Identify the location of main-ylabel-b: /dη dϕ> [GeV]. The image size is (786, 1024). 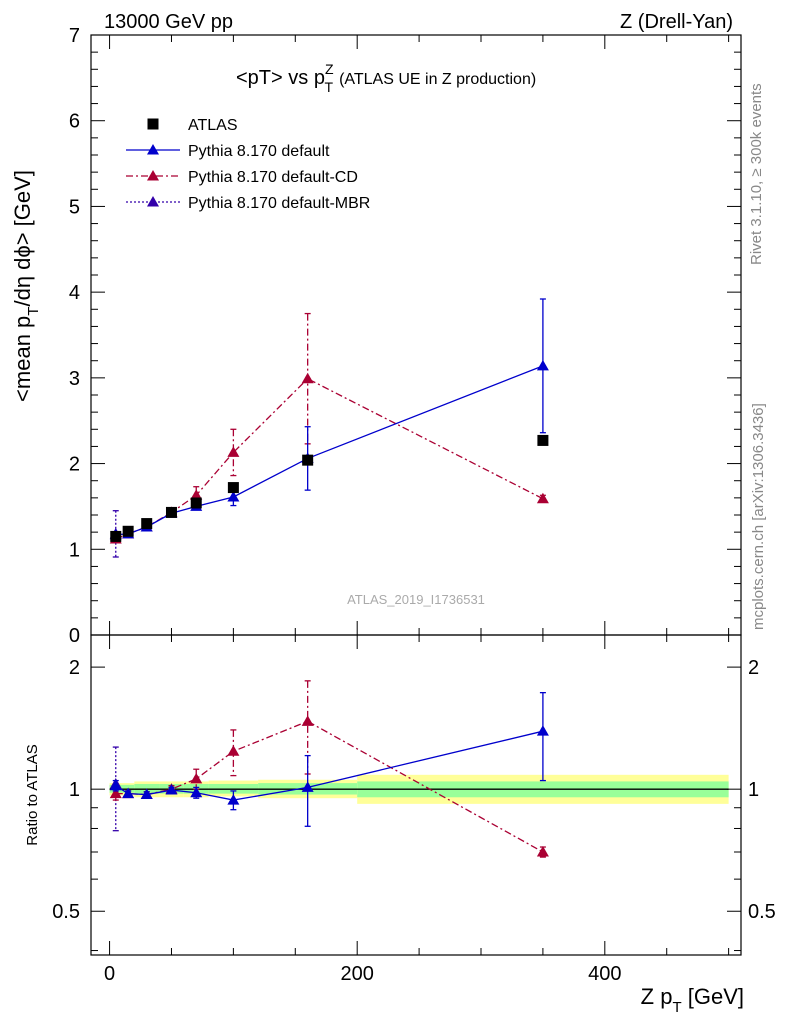
(22, 238).